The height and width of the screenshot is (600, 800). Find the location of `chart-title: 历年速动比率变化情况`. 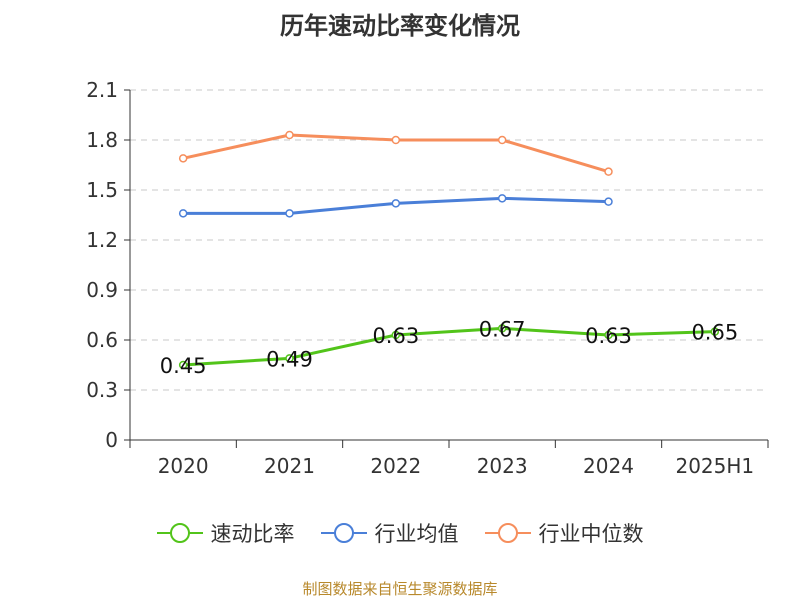

chart-title: 历年速动比率变化情况 is located at coordinates (400, 26).